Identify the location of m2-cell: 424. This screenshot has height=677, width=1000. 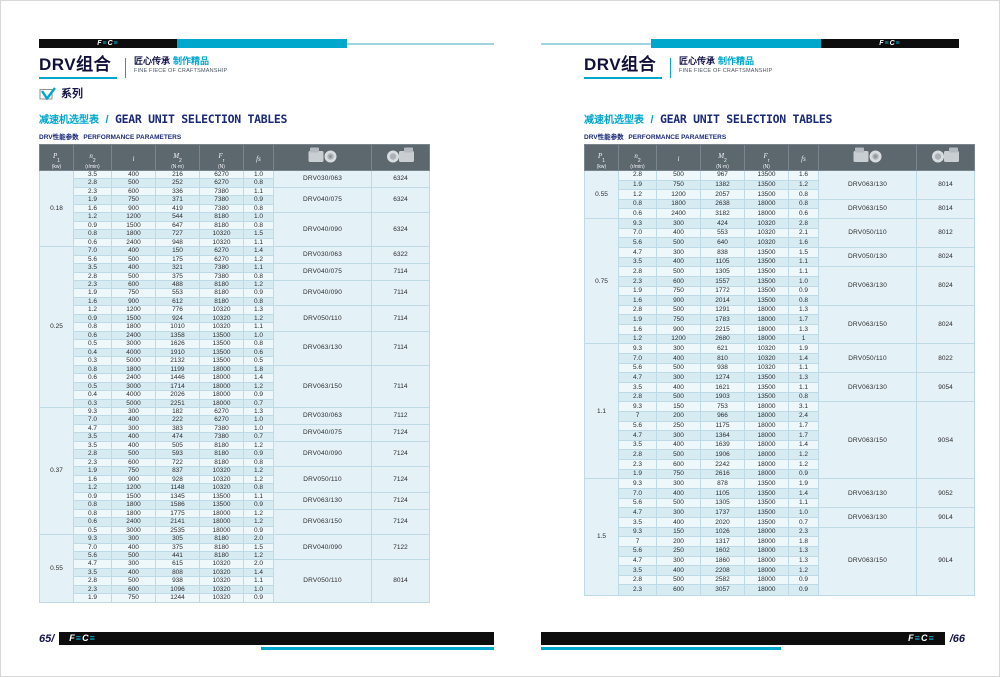
(722, 223).